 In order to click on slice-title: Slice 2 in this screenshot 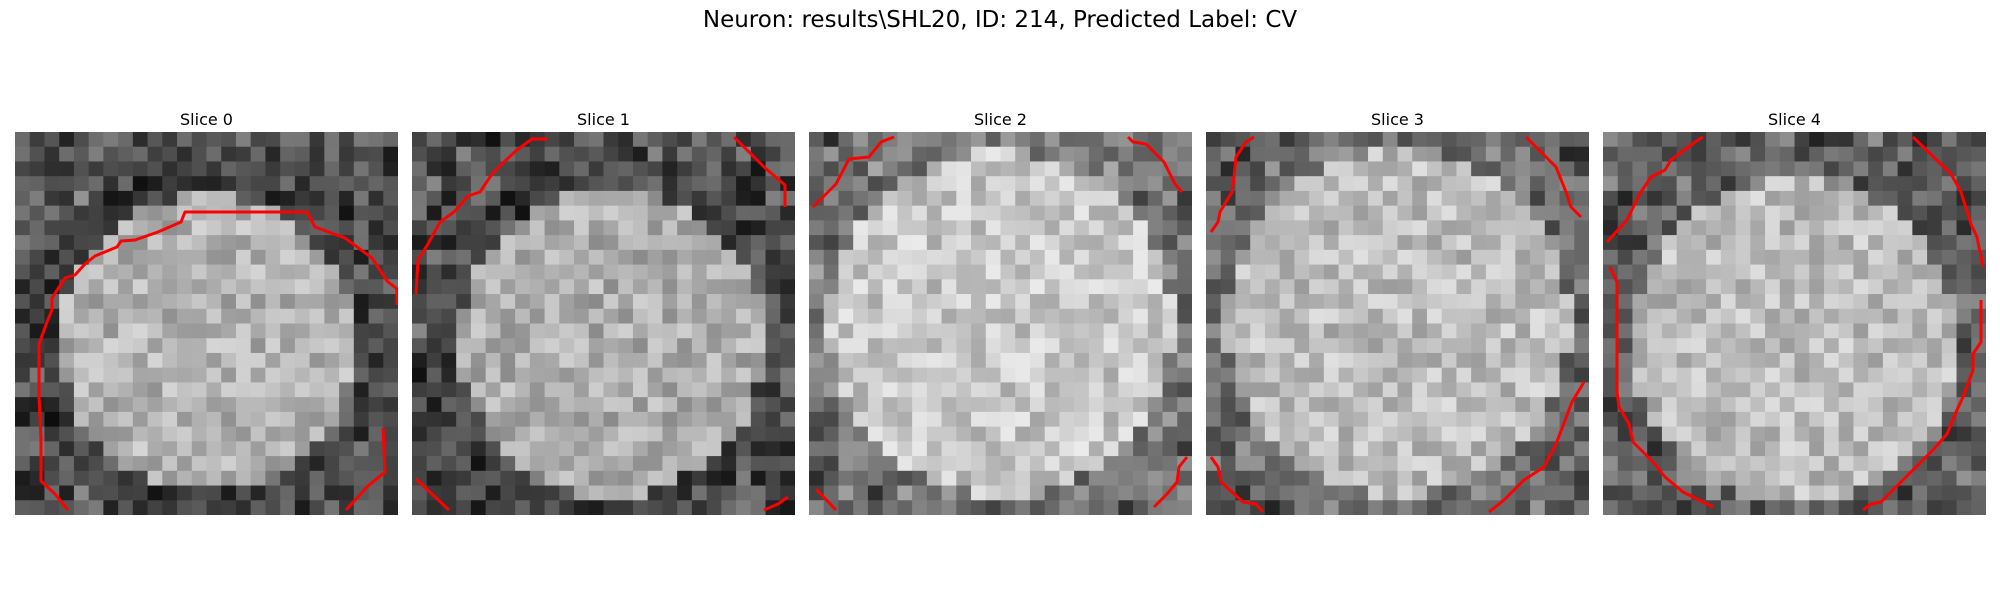, I will do `click(1000, 119)`.